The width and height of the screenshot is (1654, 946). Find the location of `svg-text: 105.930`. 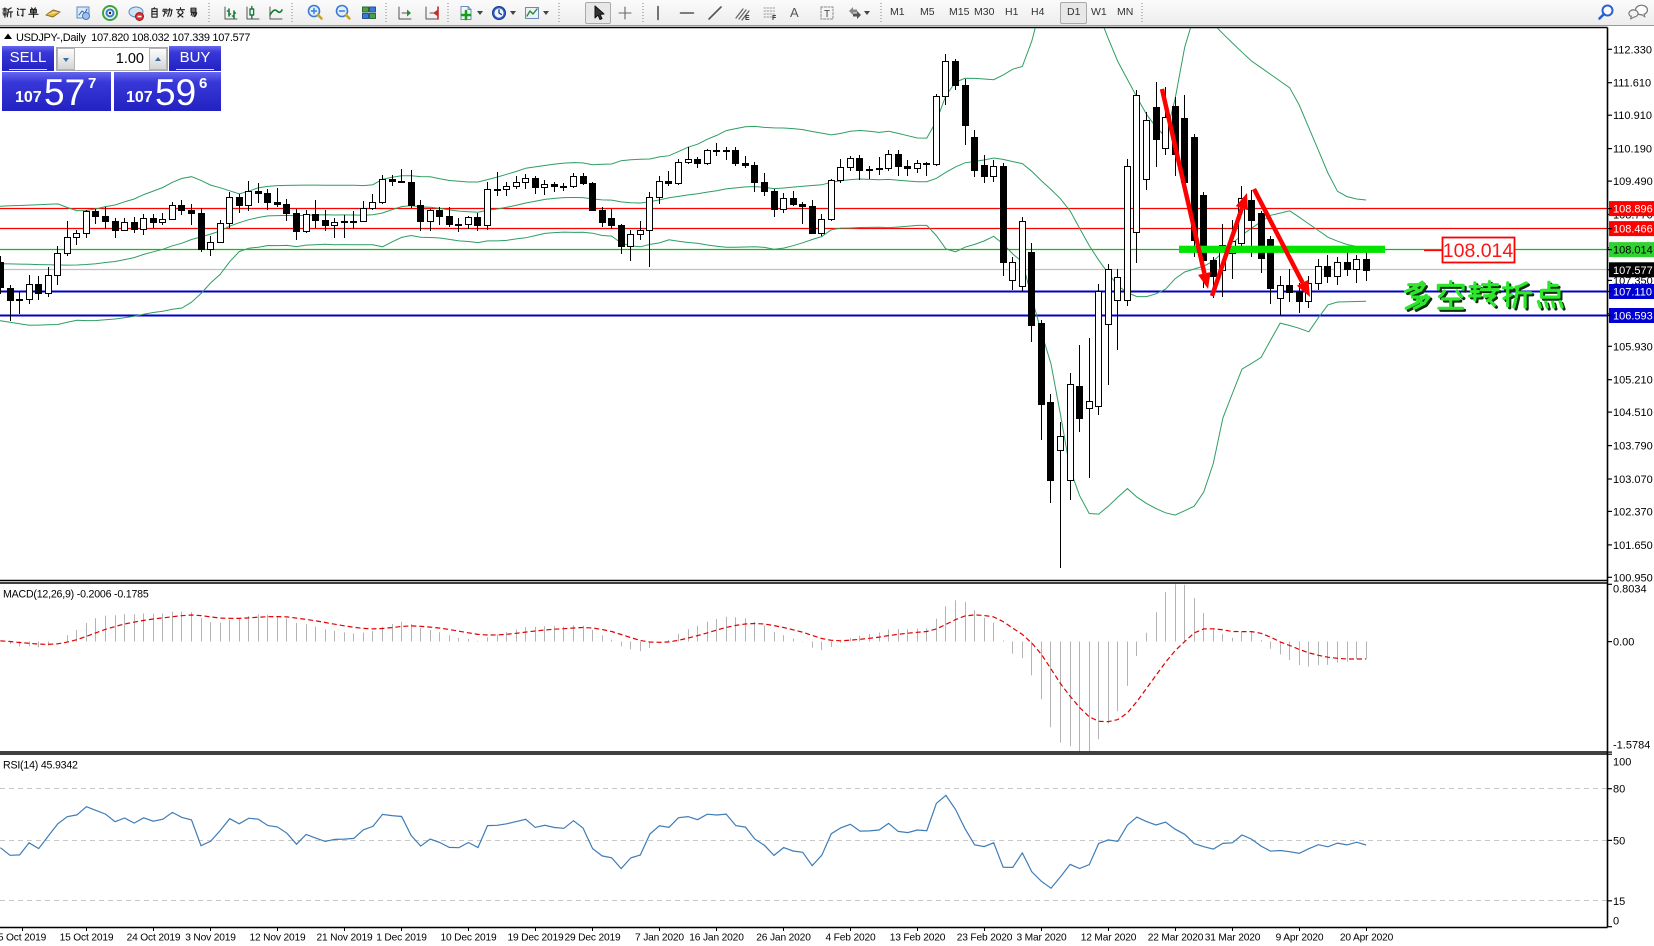

svg-text: 105.930 is located at coordinates (1633, 347).